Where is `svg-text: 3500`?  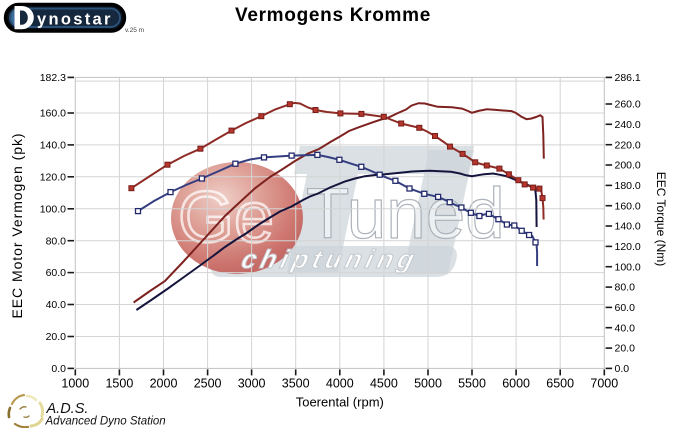
svg-text: 3500 is located at coordinates (296, 384).